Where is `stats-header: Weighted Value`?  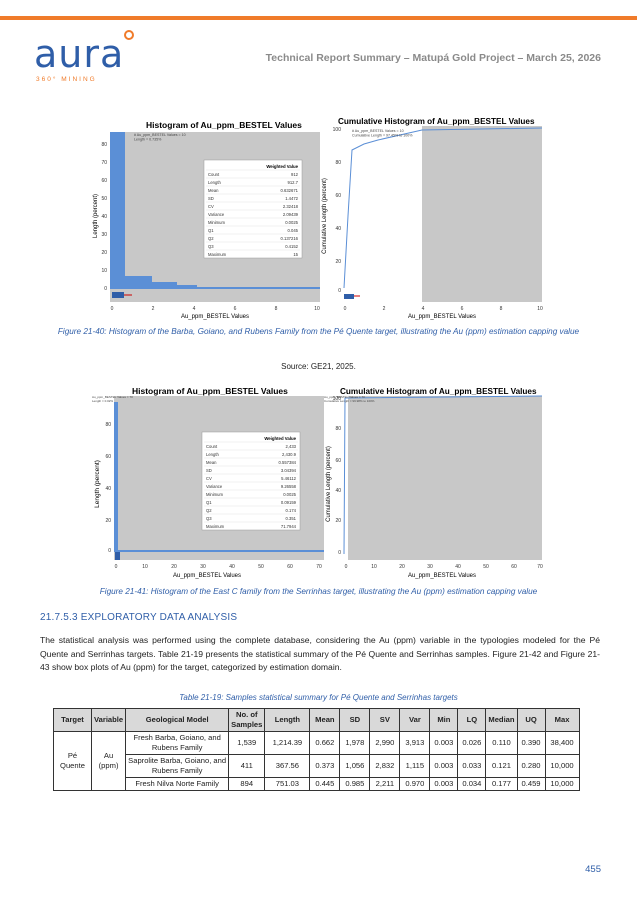 stats-header: Weighted Value is located at coordinates (282, 166).